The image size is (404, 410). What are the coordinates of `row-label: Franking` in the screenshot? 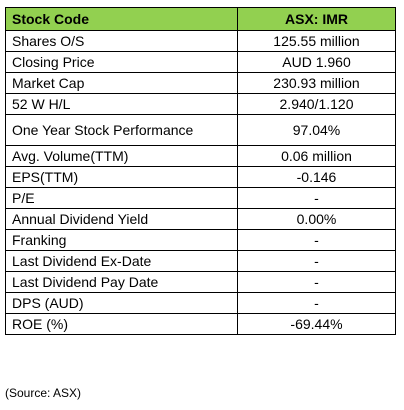 It's located at (121, 240).